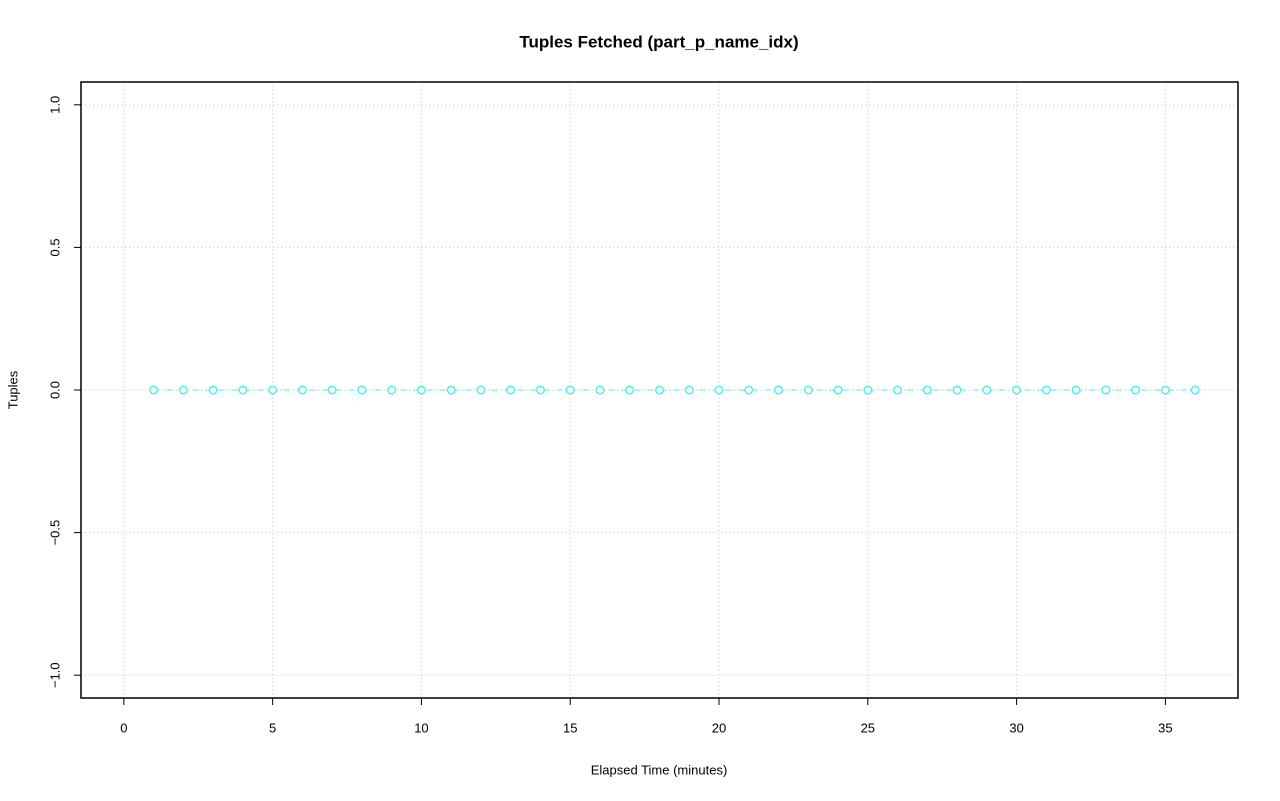  What do you see at coordinates (123, 727) in the screenshot?
I see `x-tick-label: 0` at bounding box center [123, 727].